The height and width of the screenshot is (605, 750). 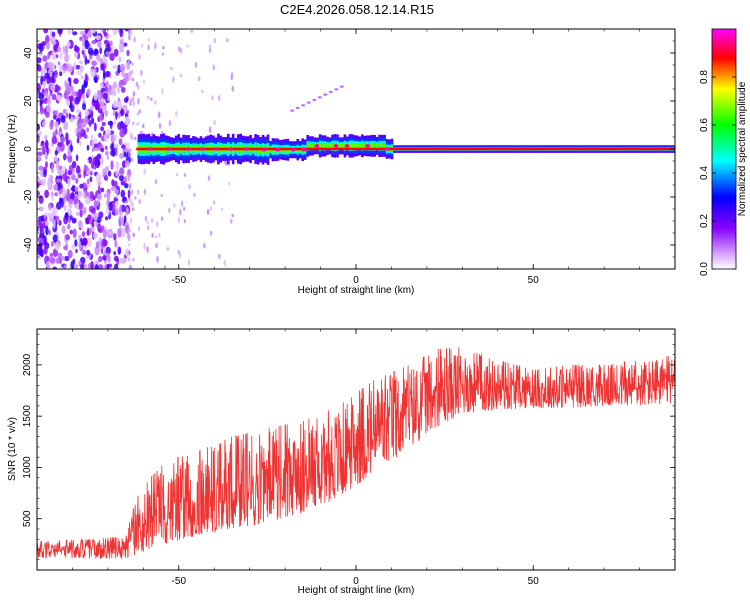 What do you see at coordinates (357, 9) in the screenshot?
I see `figure-title: C2E4.2026.058.12.14.R15` at bounding box center [357, 9].